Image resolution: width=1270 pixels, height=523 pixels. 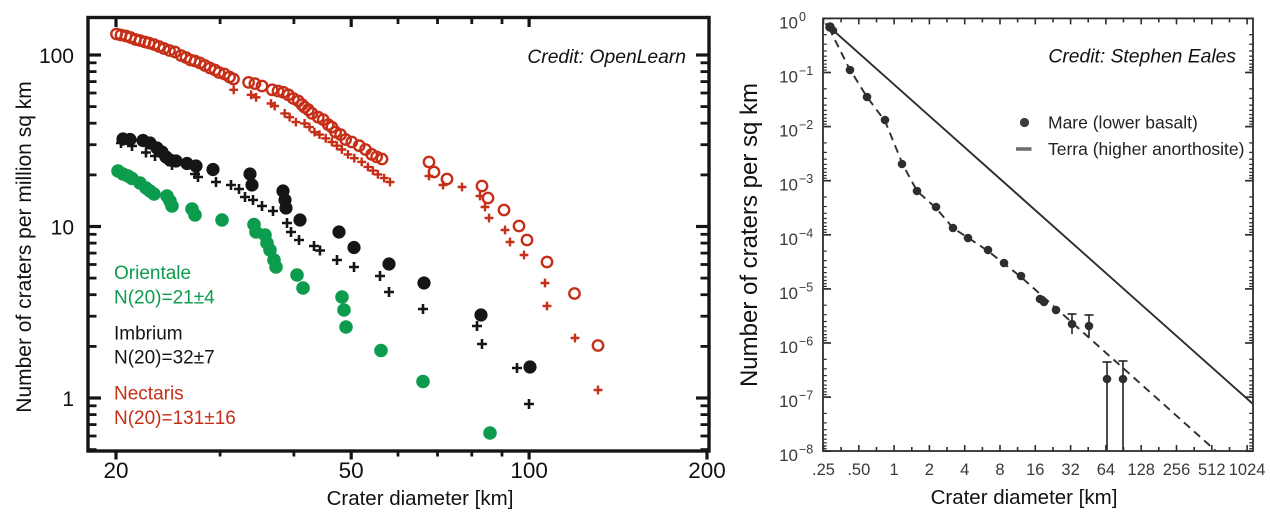 I want to click on svg-text: Credit: Stephen Eales, so click(x=1142, y=57).